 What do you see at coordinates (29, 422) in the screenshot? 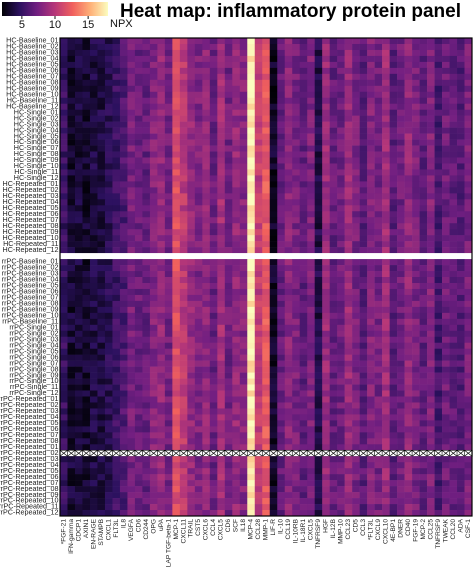
I see `row-label: rrPC-Repeated_05` at bounding box center [29, 422].